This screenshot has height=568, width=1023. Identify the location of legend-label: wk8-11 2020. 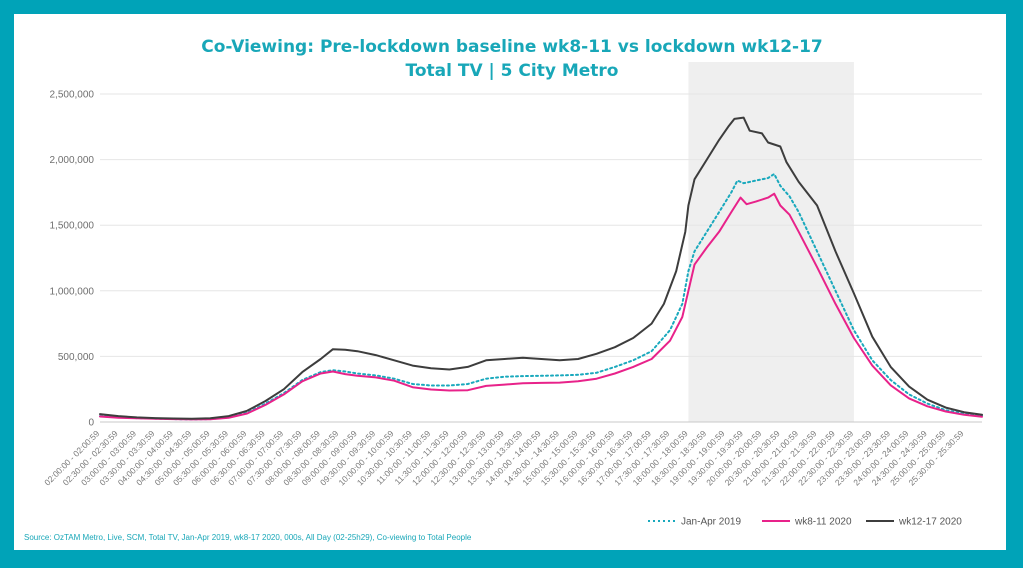
(823, 522).